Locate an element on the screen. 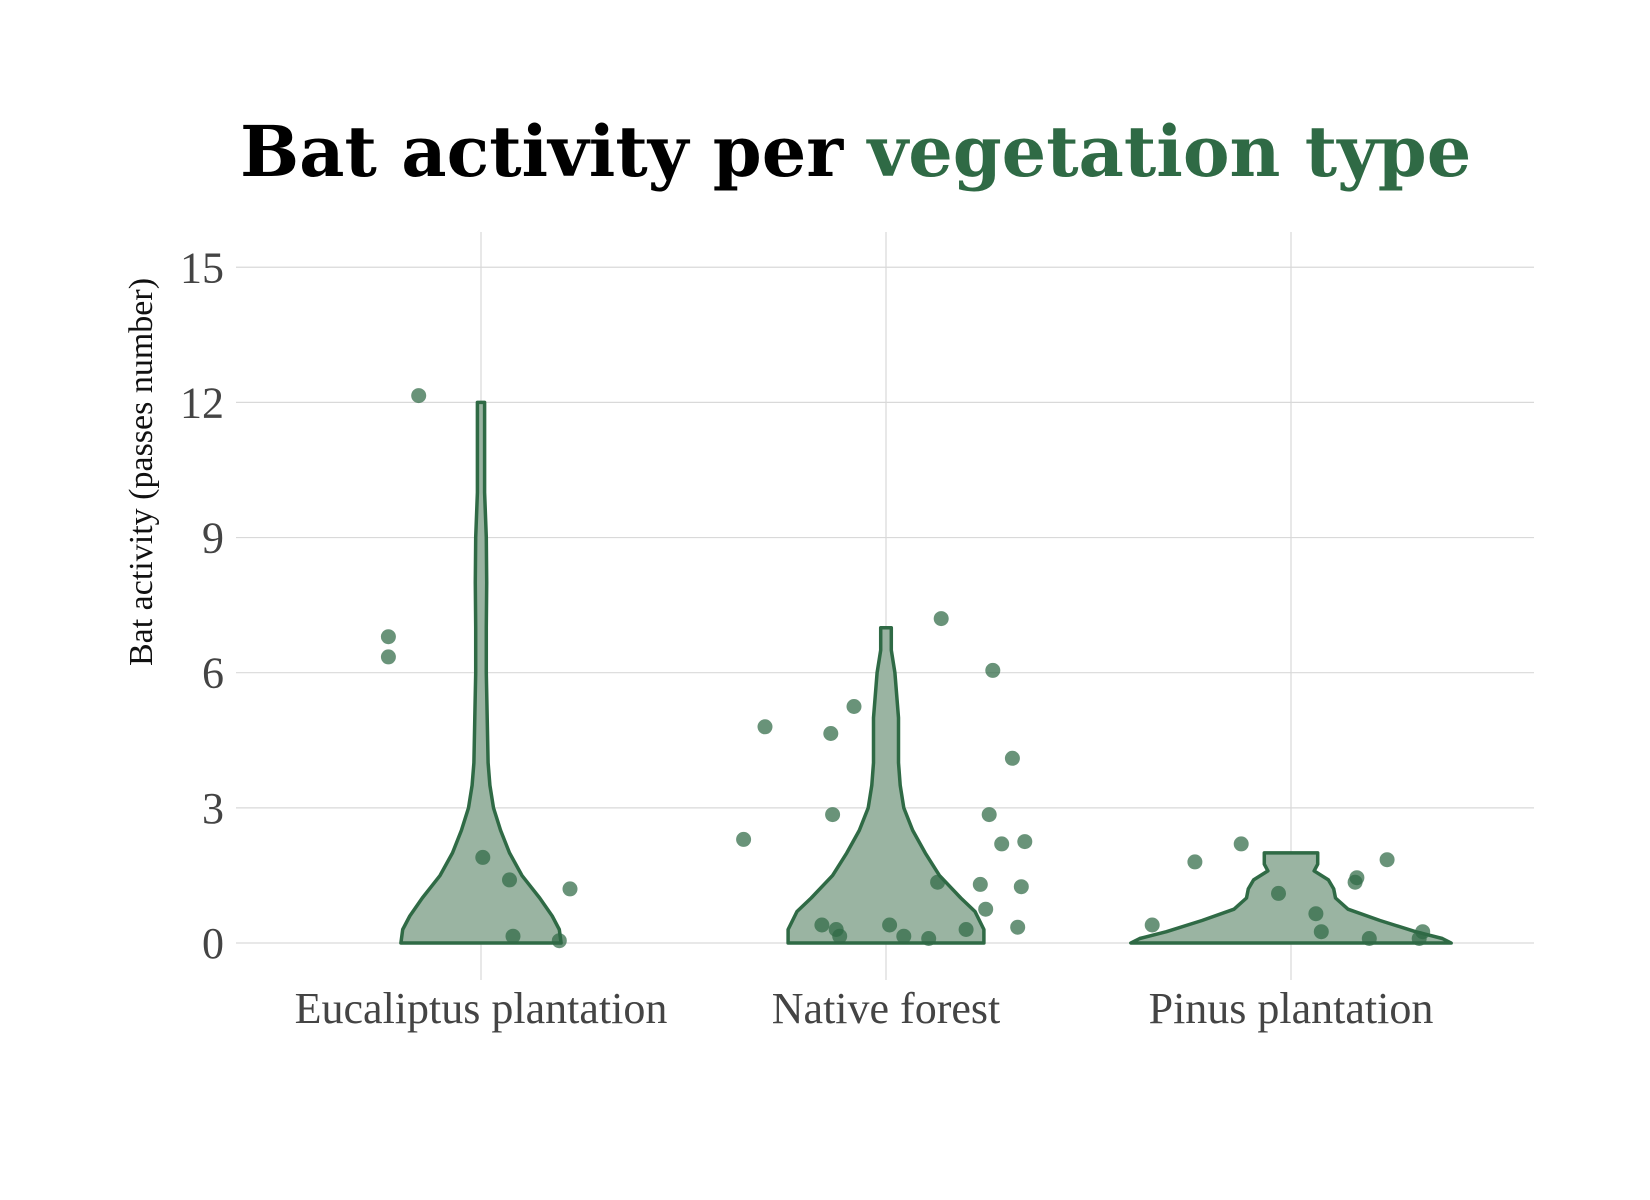 This screenshot has height=1200, width=1650. x-tick-label: Pinus plantation is located at coordinates (1291, 1008).